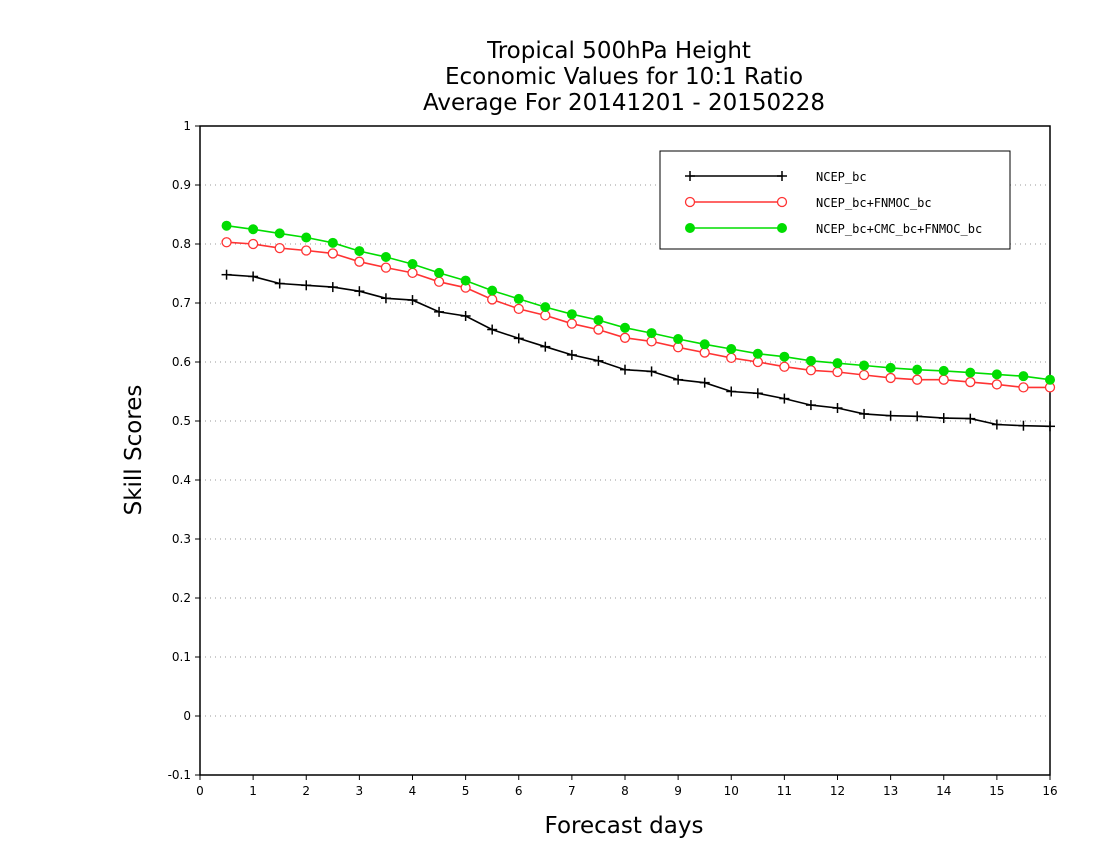 Image resolution: width=1100 pixels, height=850 pixels. I want to click on y-tick-label-2: 0.1, so click(181, 657).